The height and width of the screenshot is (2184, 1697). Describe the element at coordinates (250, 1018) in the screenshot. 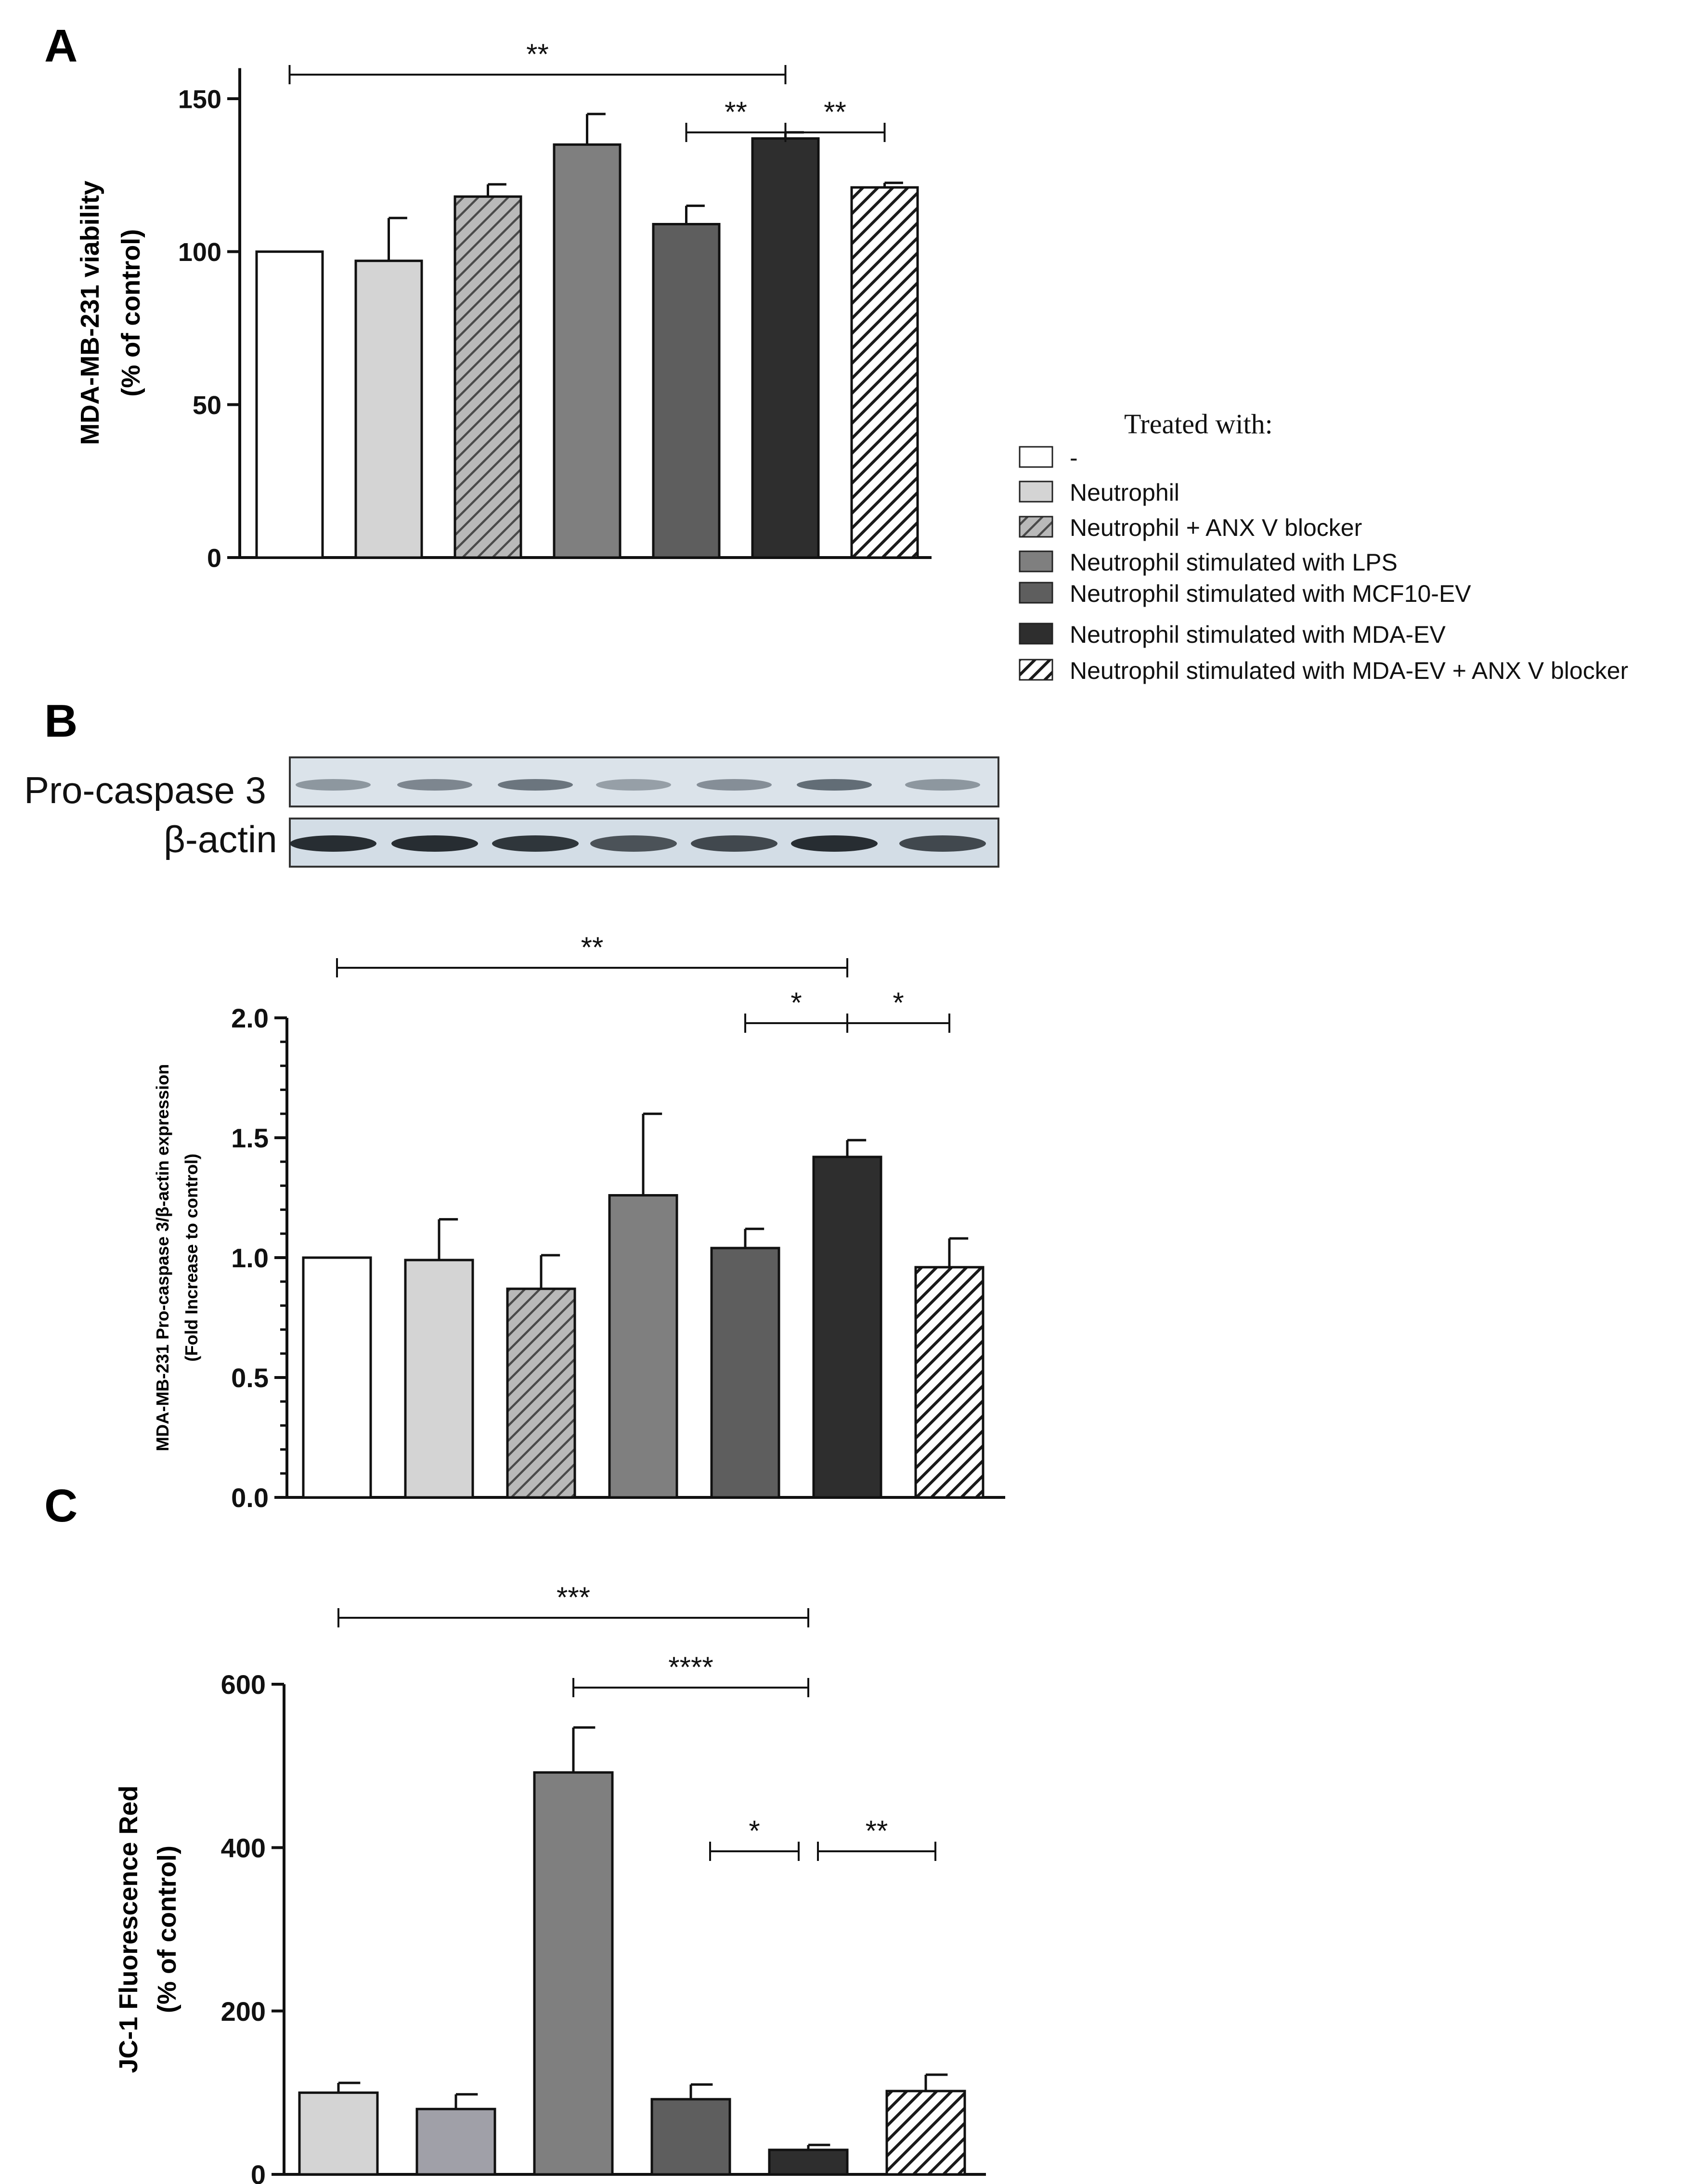

I see `y-tick-label: 2.0` at that location.